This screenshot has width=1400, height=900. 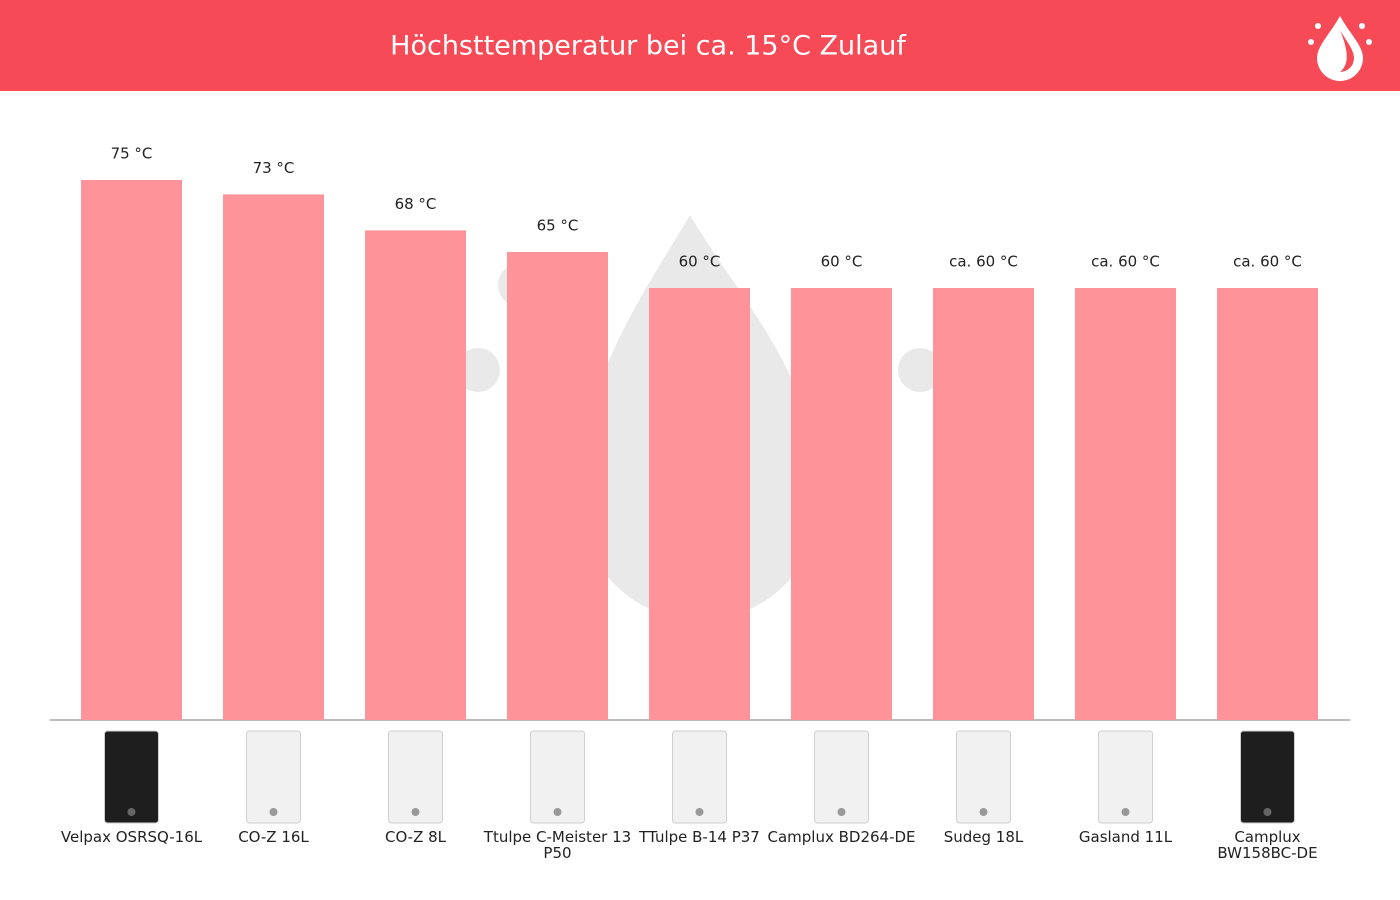 What do you see at coordinates (132, 154) in the screenshot?
I see `value-label: 75 °C` at bounding box center [132, 154].